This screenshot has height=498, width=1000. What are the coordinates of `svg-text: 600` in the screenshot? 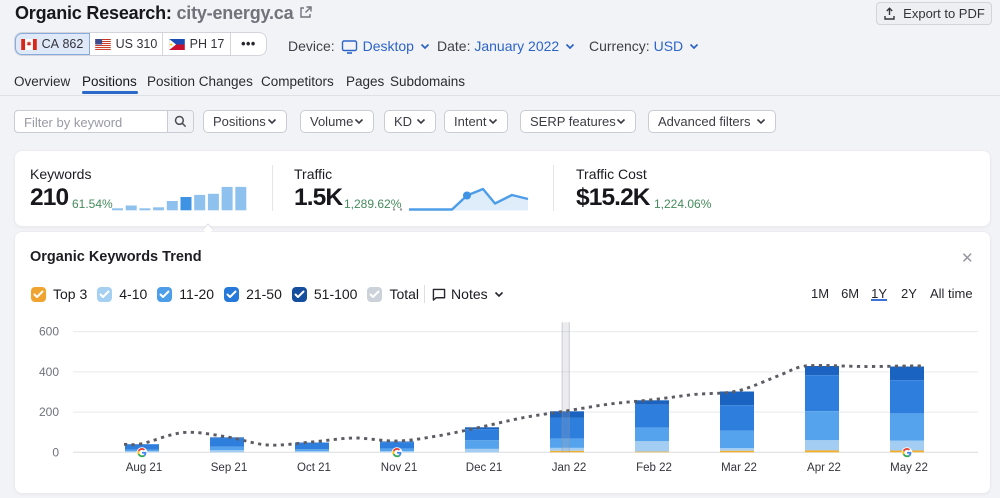 It's located at (49, 332).